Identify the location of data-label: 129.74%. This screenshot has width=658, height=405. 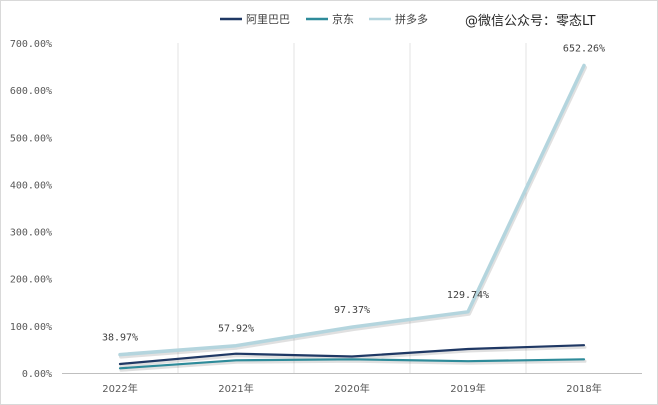
(468, 295).